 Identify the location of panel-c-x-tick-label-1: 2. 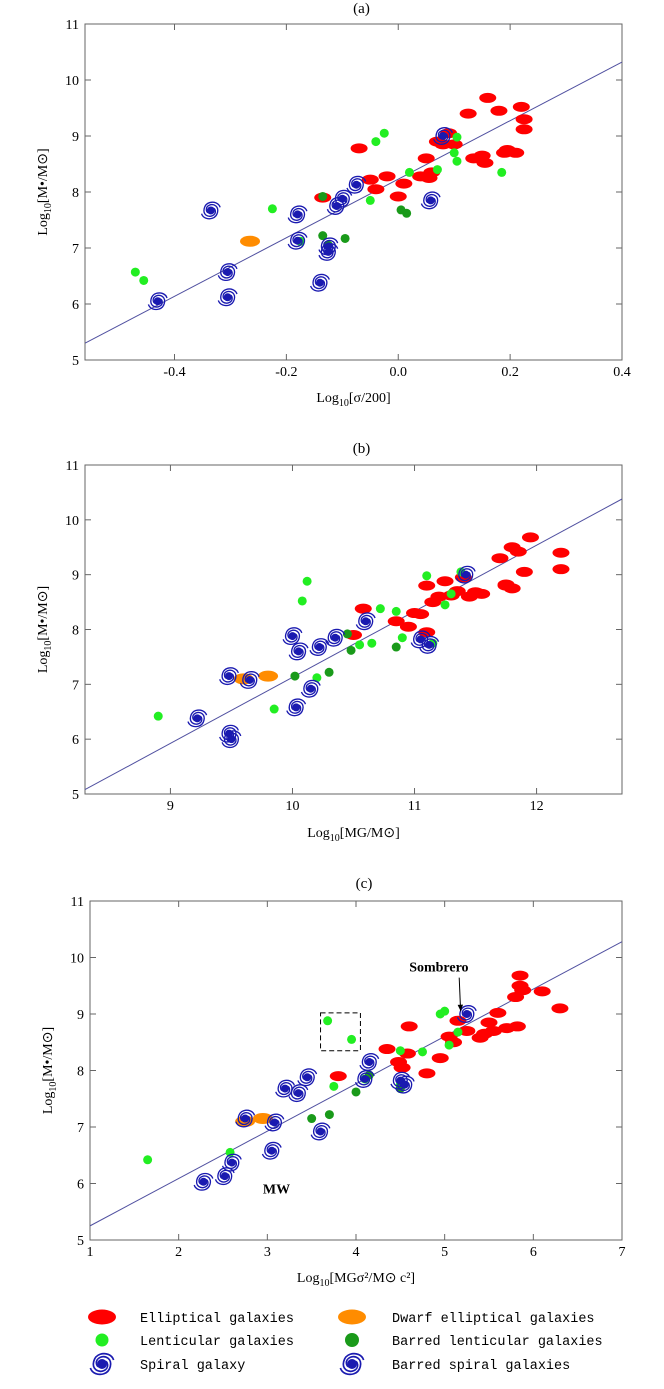
(178, 1252).